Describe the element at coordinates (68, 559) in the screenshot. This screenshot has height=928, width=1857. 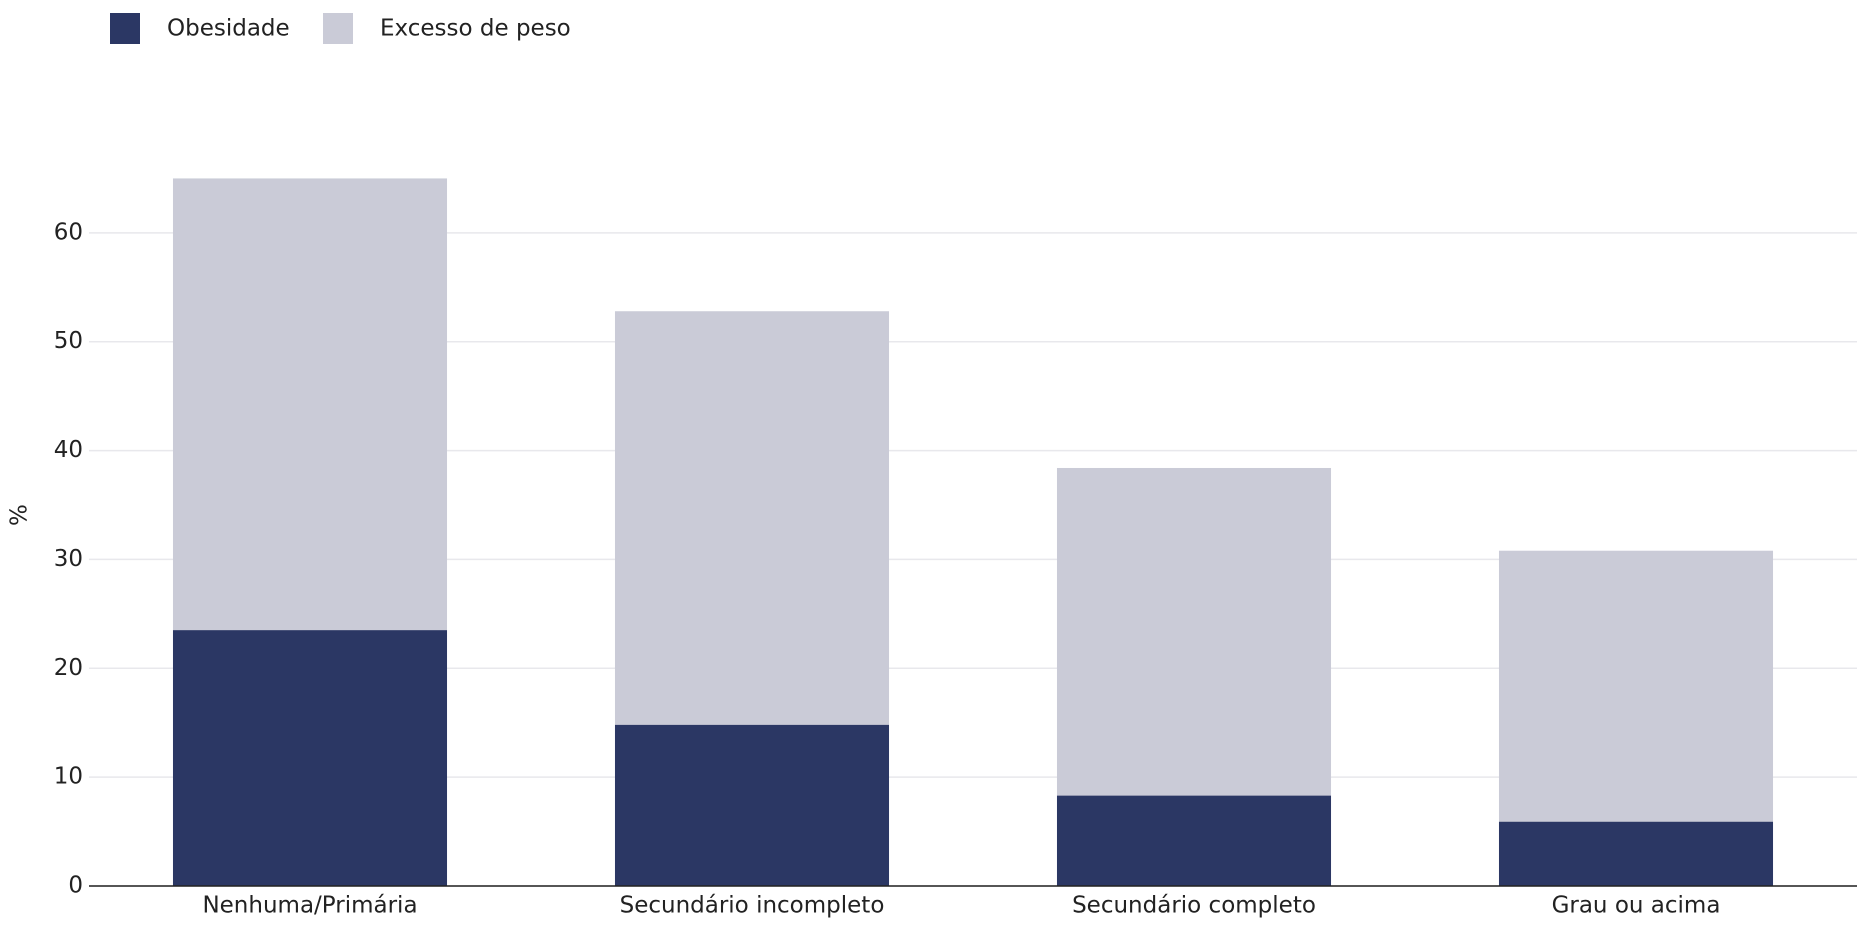
I see `y-tick-label: 30` at that location.